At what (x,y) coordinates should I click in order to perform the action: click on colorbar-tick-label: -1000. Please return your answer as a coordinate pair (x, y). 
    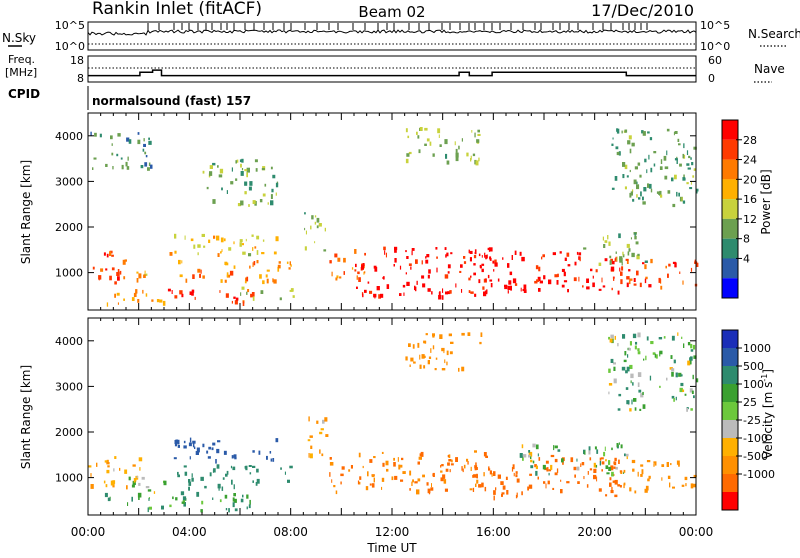
    Looking at the image, I should click on (759, 474).